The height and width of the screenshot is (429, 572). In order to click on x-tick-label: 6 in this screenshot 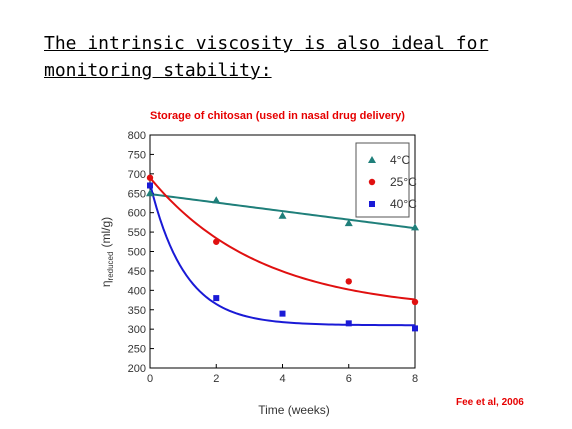, I will do `click(349, 379)`.